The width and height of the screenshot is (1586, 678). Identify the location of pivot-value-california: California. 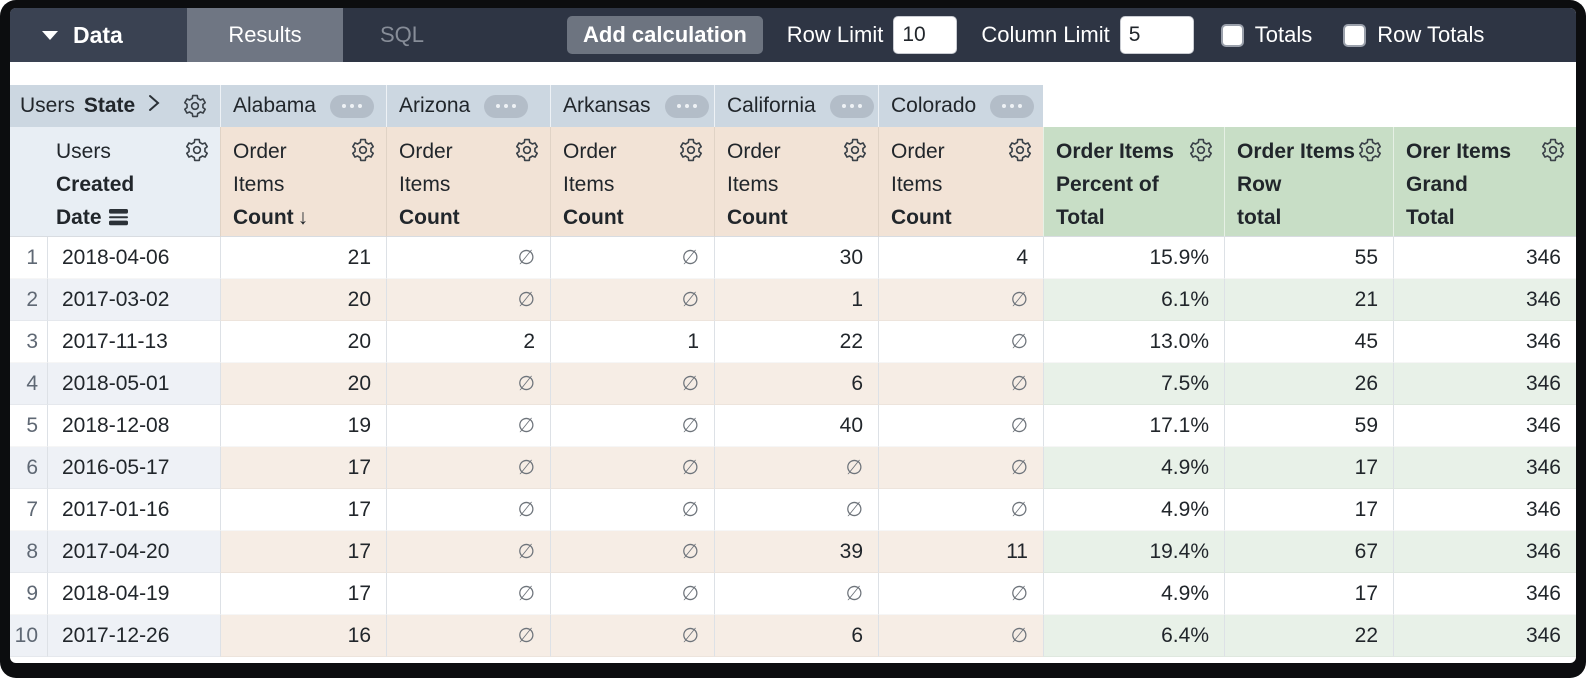
(796, 106).